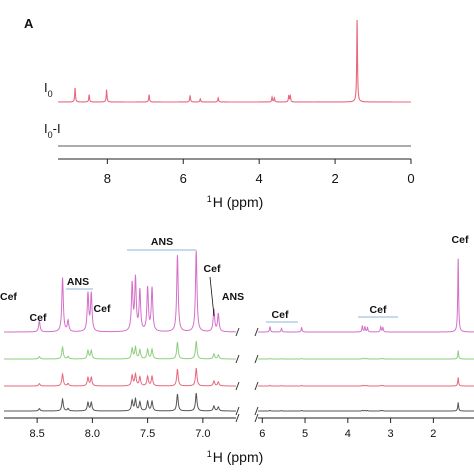 The width and height of the screenshot is (474, 474). What do you see at coordinates (410, 178) in the screenshot?
I see `x-tick-label: 0` at bounding box center [410, 178].